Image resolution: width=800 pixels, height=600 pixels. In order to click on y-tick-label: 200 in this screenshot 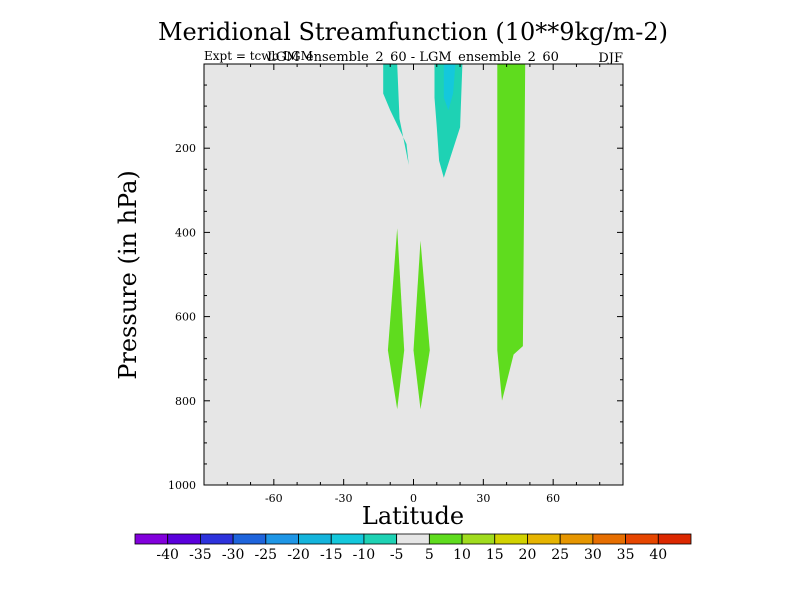, I will do `click(185, 148)`.